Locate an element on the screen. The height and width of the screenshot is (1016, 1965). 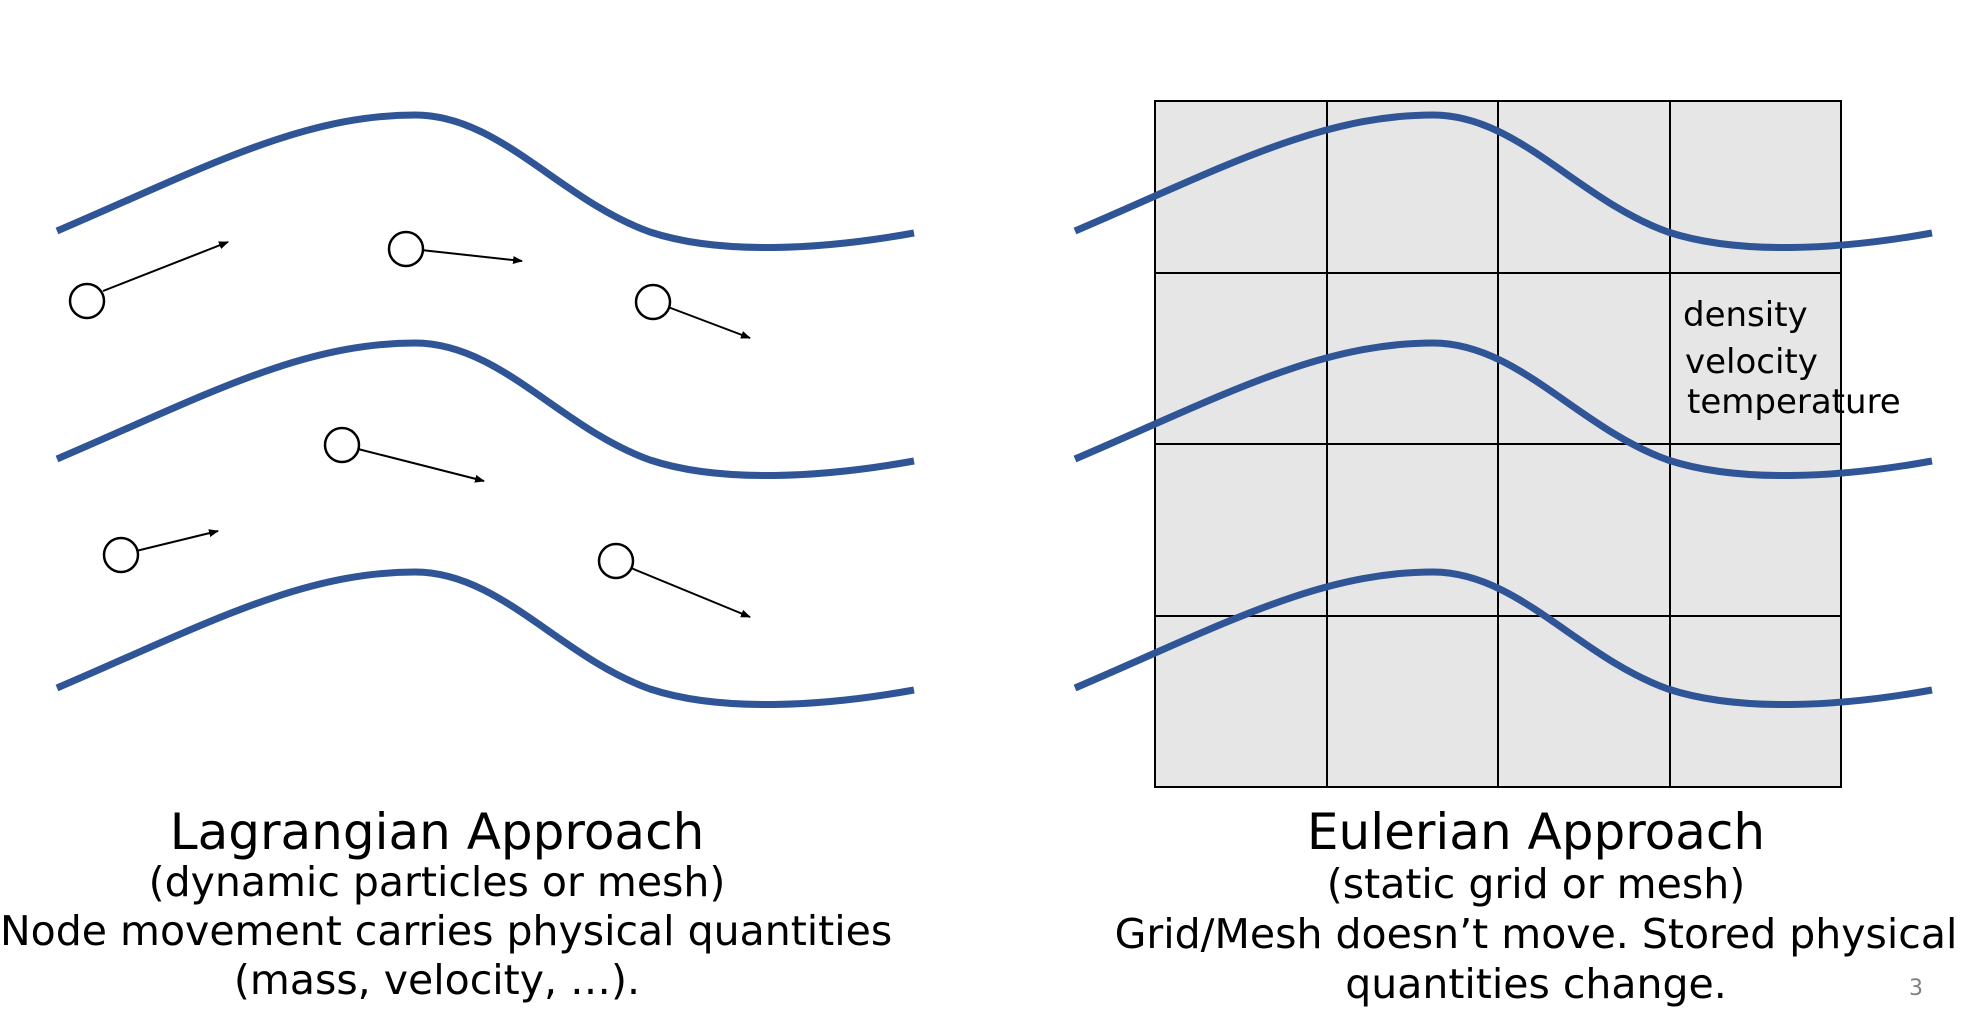
lagrangian-particles is located at coordinates (409, 424).